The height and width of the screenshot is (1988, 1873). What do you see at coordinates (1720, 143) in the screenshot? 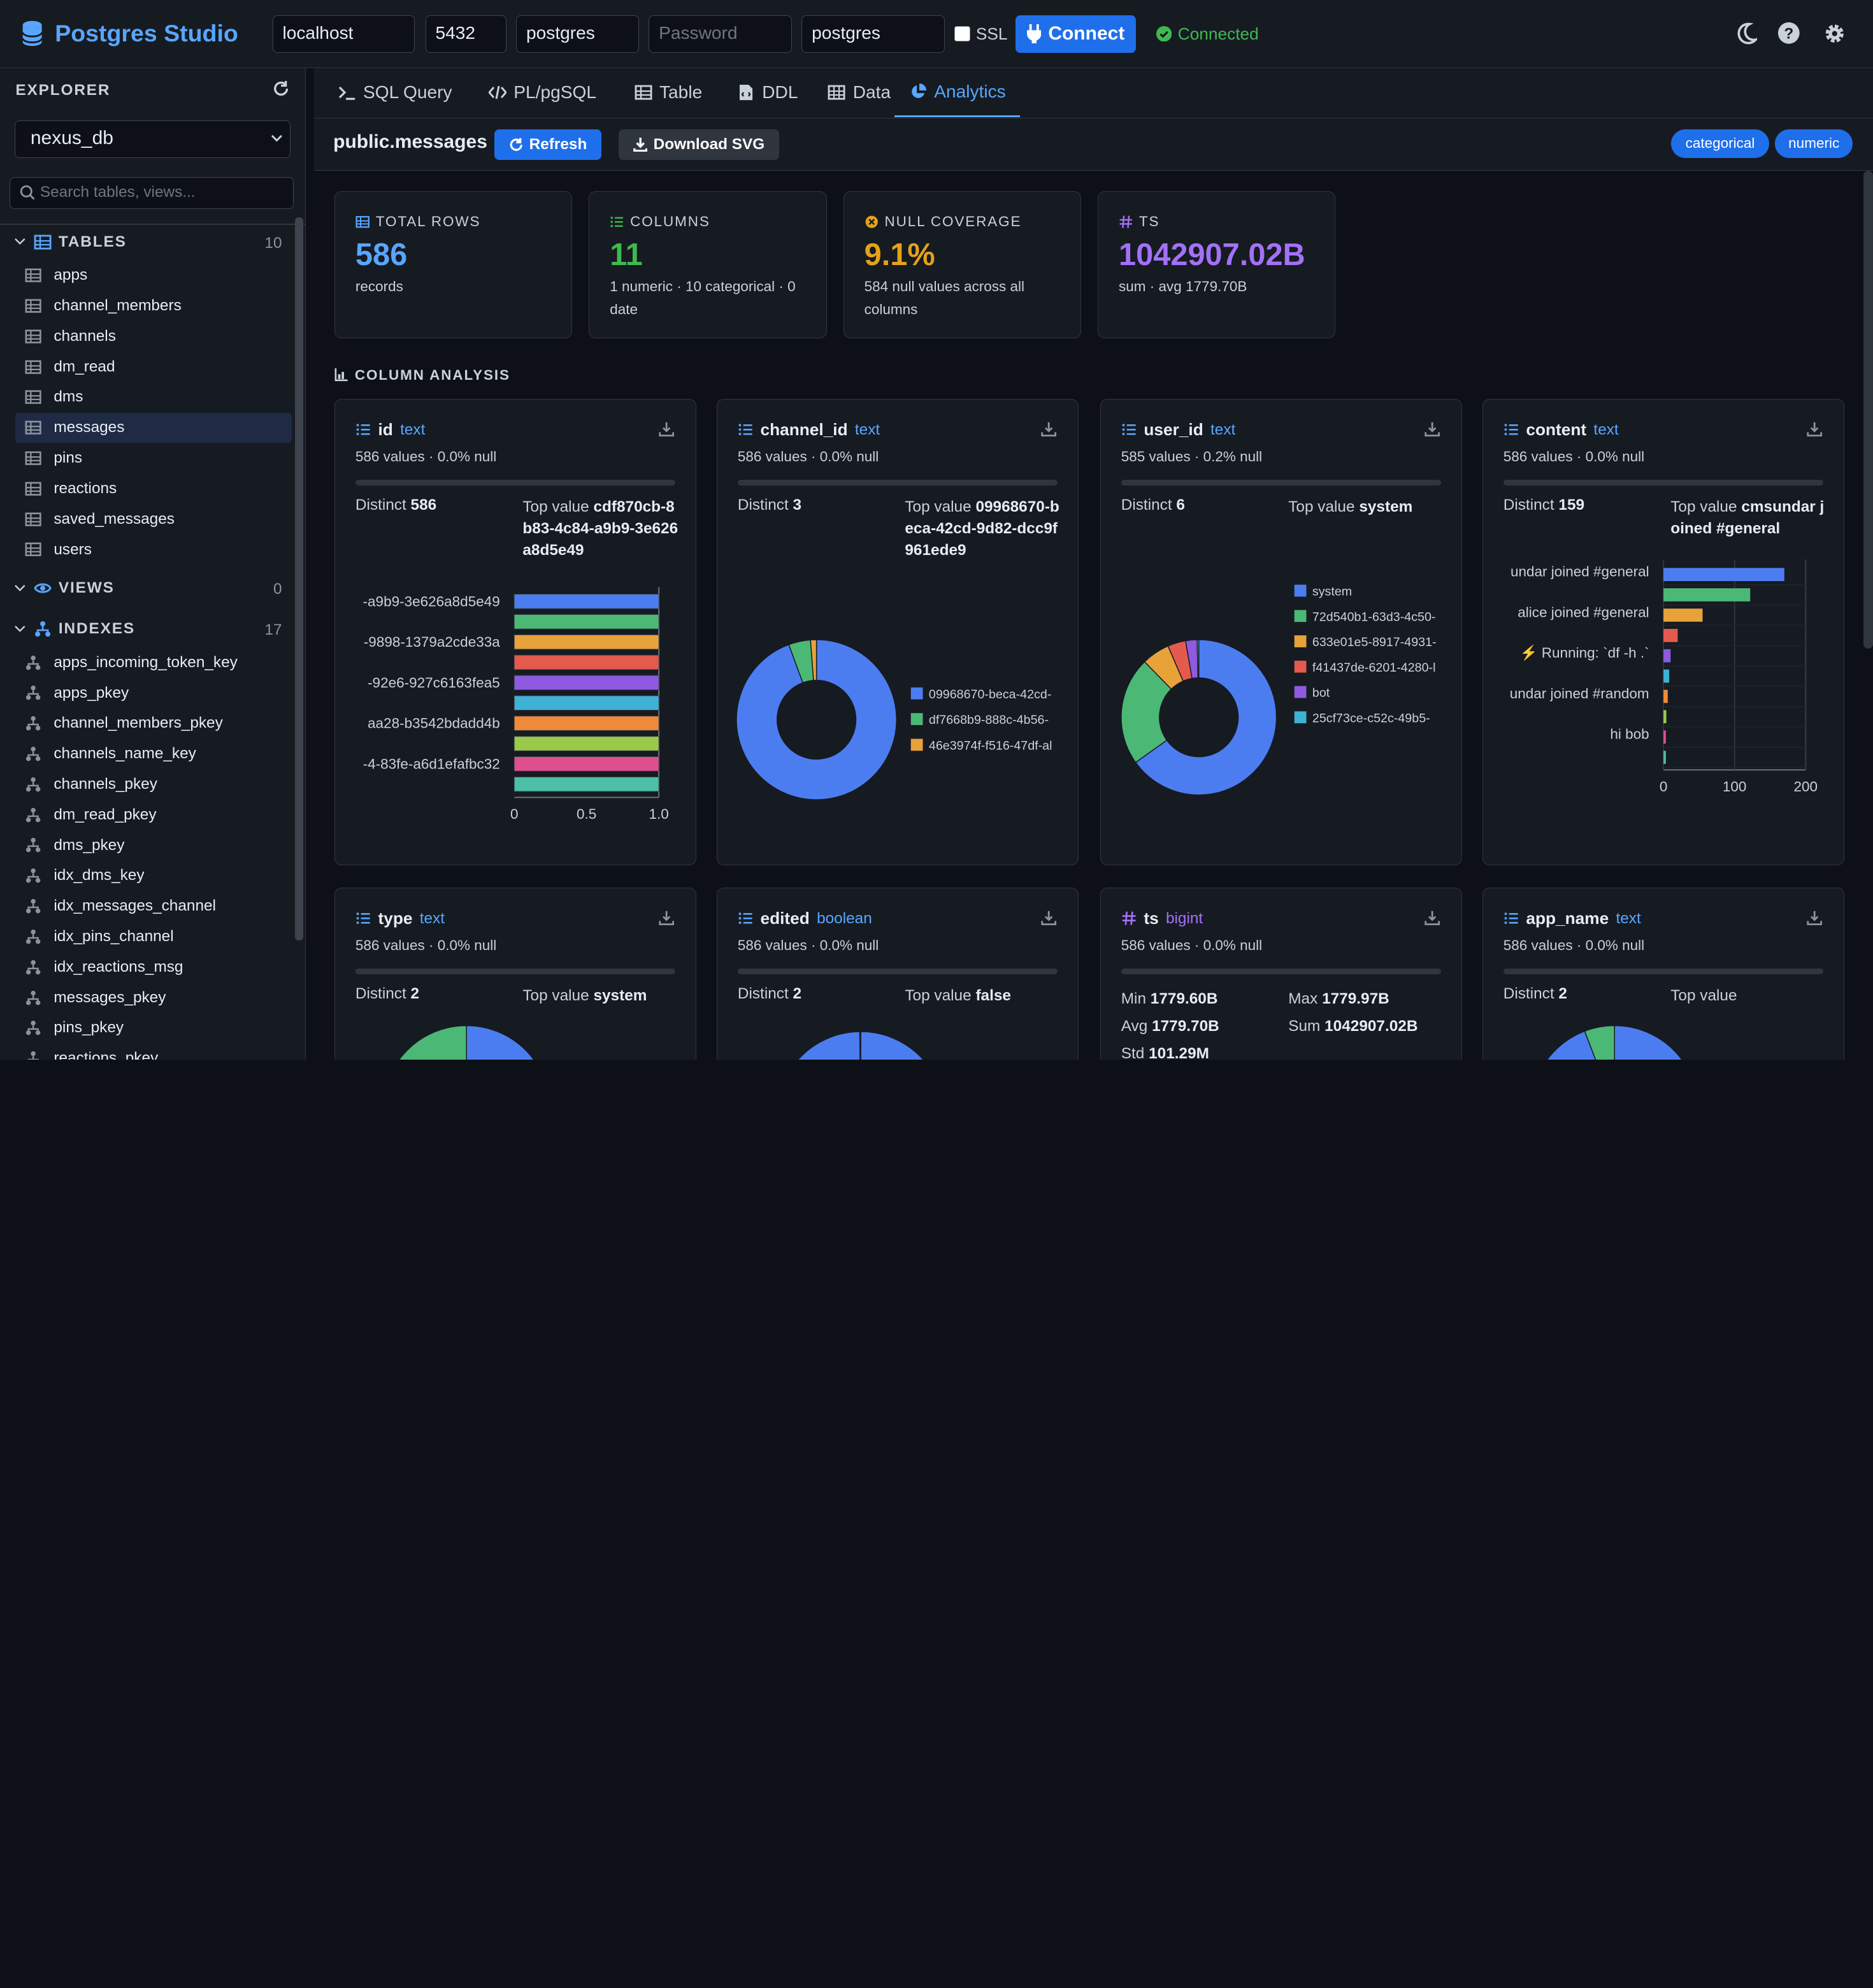
I see `pill-categorical: categorical` at bounding box center [1720, 143].